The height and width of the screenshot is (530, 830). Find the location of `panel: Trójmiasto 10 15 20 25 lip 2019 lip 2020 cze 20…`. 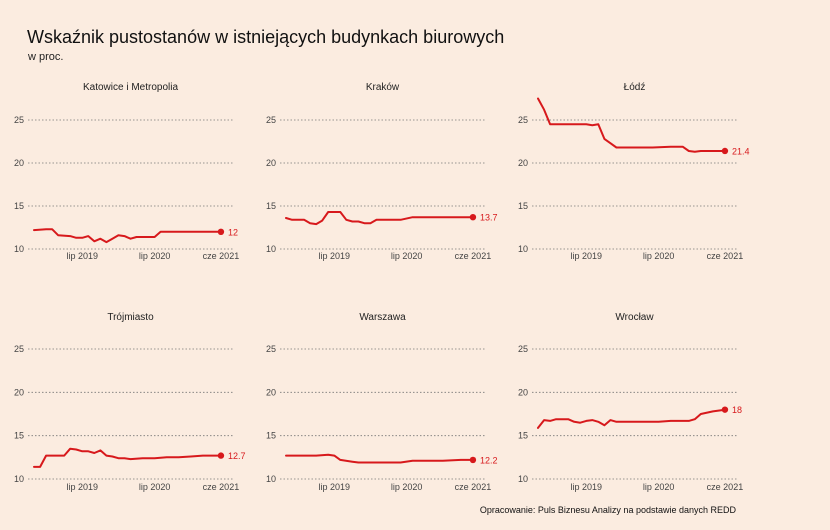

panel: Trójmiasto 10 15 20 25 lip 2019 lip 2020 cze 20… is located at coordinates (129, 402).